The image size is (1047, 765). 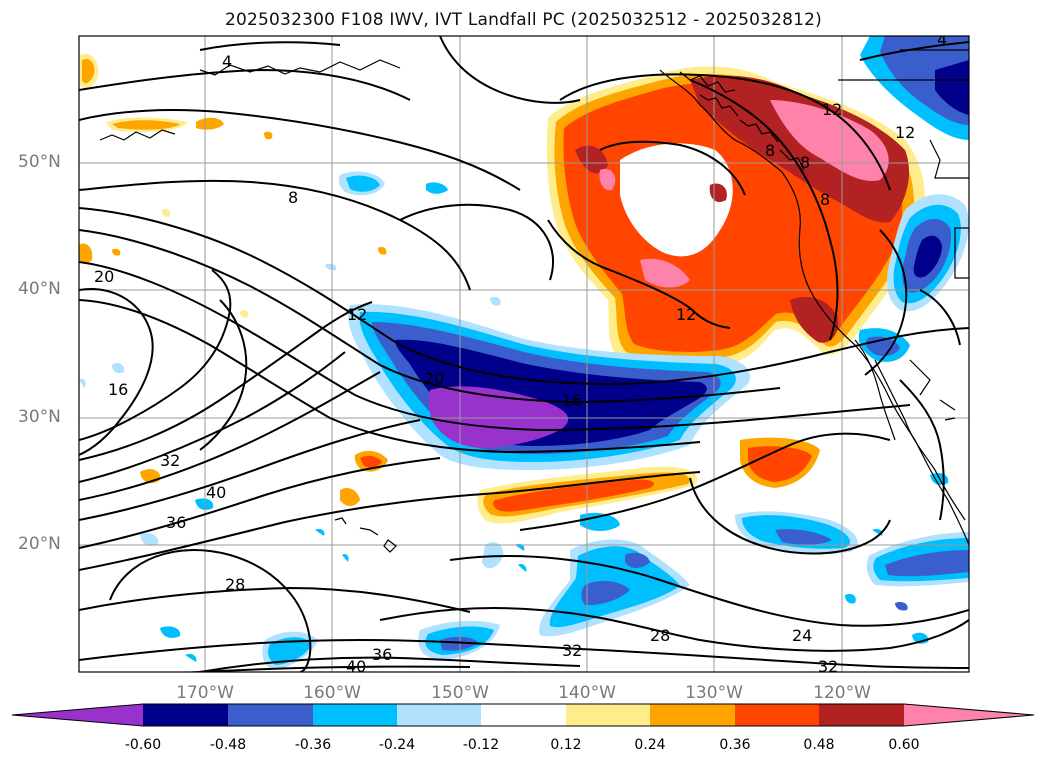 I want to click on lat-label-20: 20°N, so click(x=39, y=544).